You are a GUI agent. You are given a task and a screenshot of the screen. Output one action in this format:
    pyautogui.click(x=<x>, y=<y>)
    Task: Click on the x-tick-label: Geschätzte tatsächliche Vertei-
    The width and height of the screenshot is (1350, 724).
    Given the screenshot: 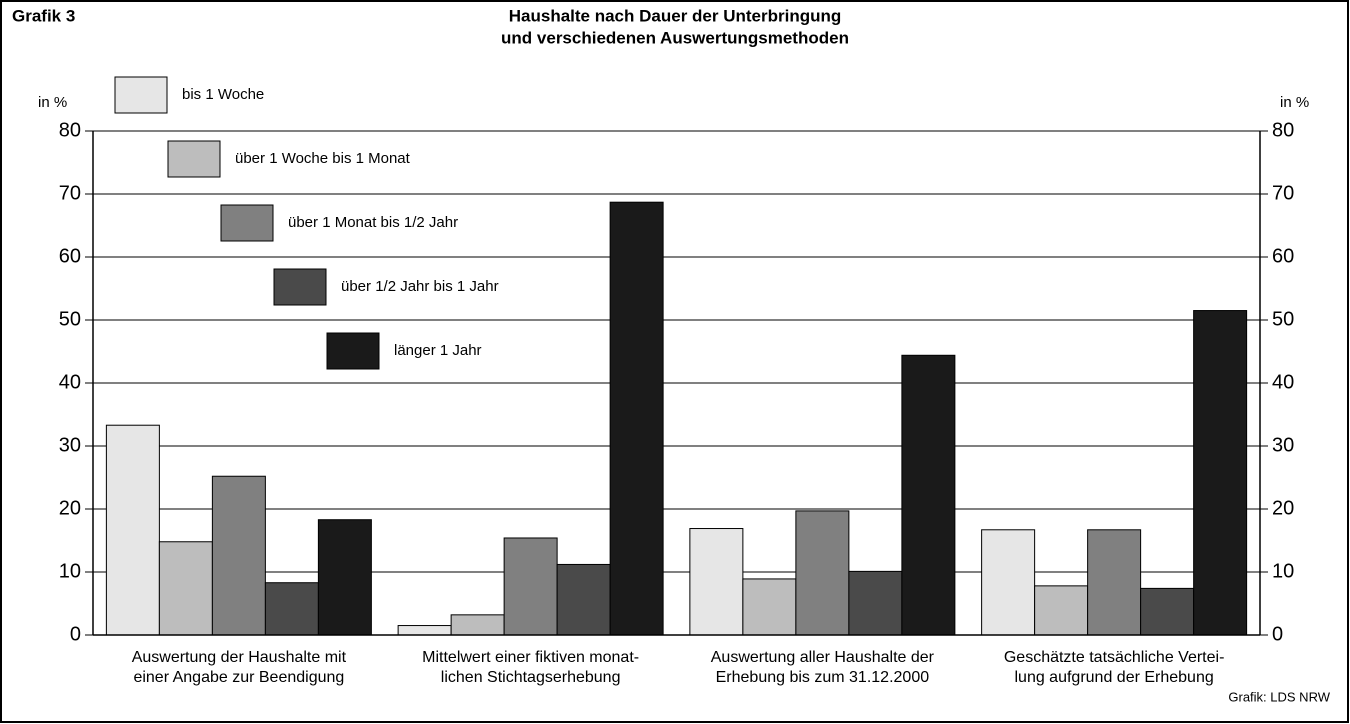 What is the action you would take?
    pyautogui.click(x=1114, y=657)
    